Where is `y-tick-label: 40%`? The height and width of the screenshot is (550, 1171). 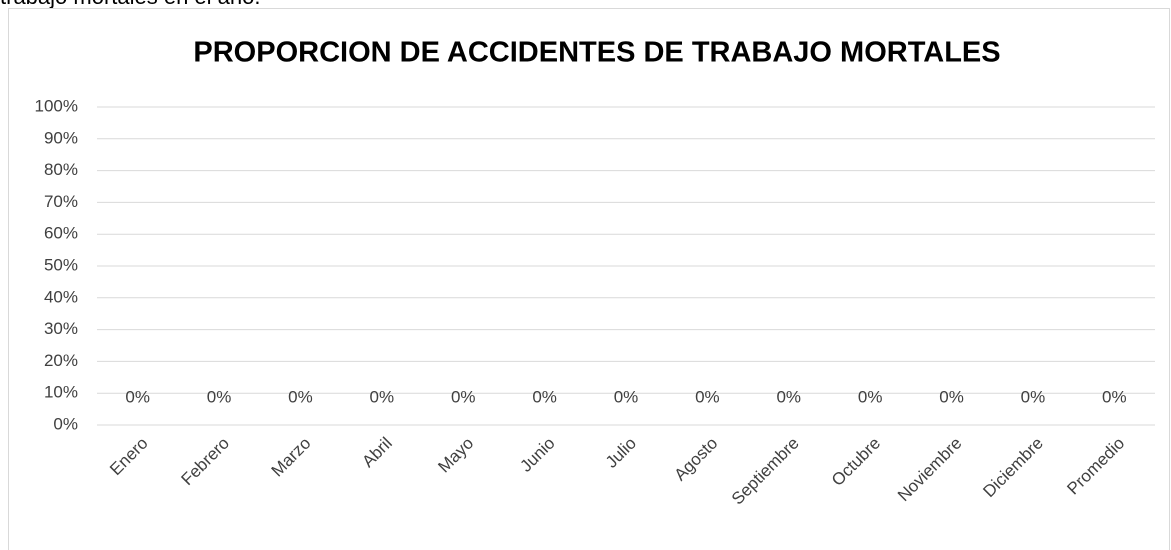 y-tick-label: 40% is located at coordinates (61, 296).